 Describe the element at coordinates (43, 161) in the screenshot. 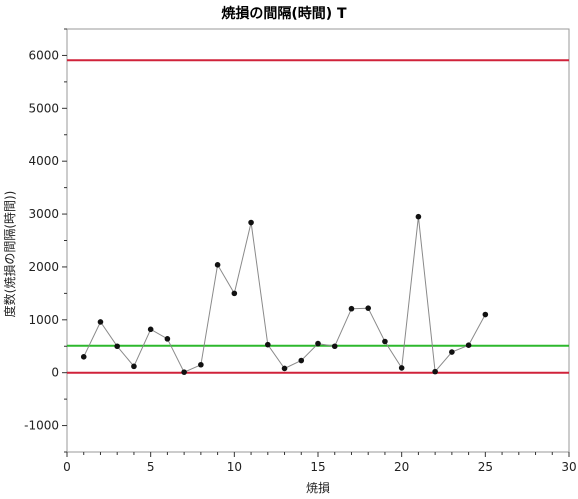

I see `y-tick-label: 4000` at that location.